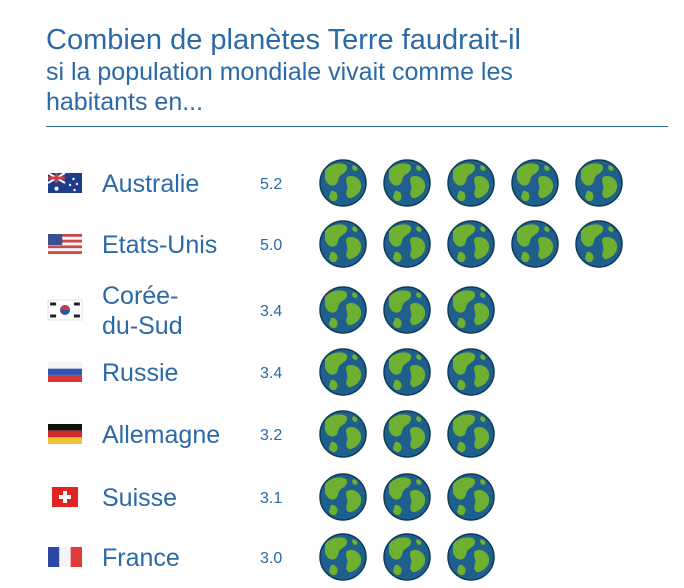 The image size is (684, 588). Describe the element at coordinates (65, 244) in the screenshot. I see `usa-flag-icon` at that location.